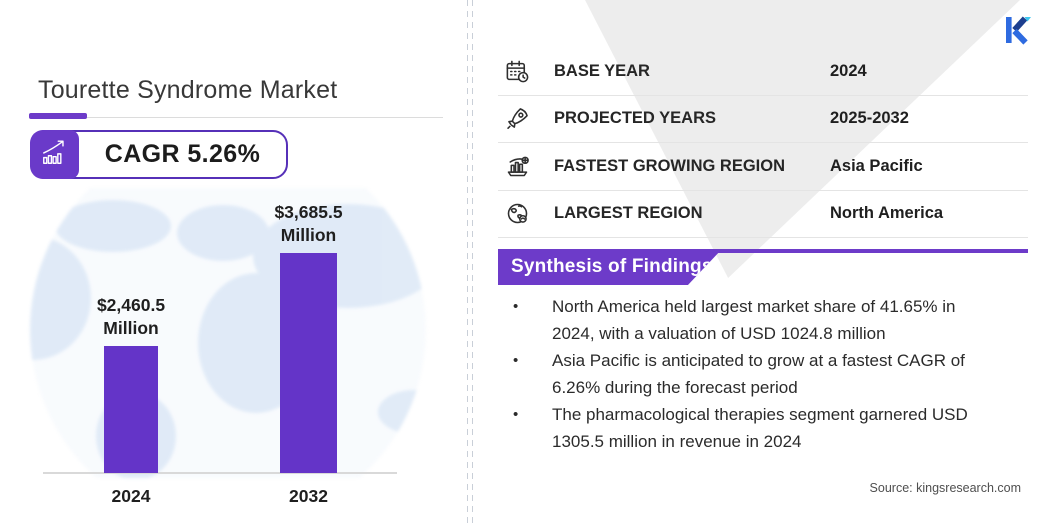  What do you see at coordinates (182, 154) in the screenshot?
I see `cagr-value: CAGR 5.26%` at bounding box center [182, 154].